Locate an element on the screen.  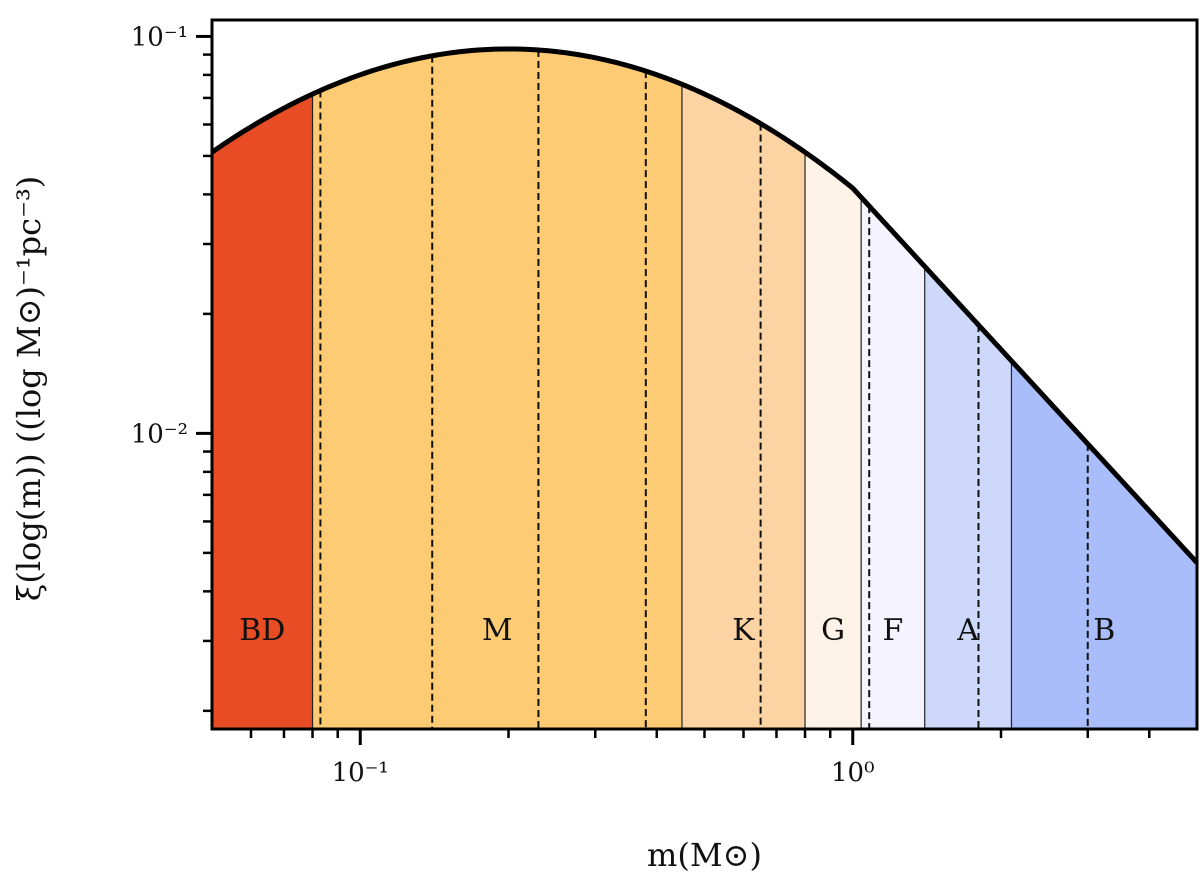
band-area-f is located at coordinates (893, 463).